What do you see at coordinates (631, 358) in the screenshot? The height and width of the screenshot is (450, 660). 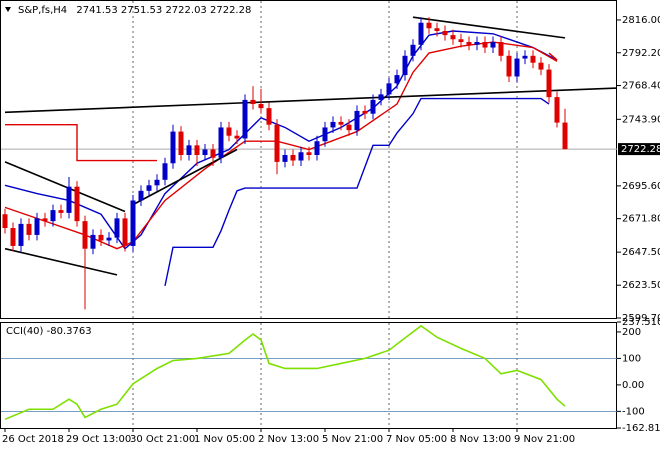 I see `y-tick-label: 100` at bounding box center [631, 358].